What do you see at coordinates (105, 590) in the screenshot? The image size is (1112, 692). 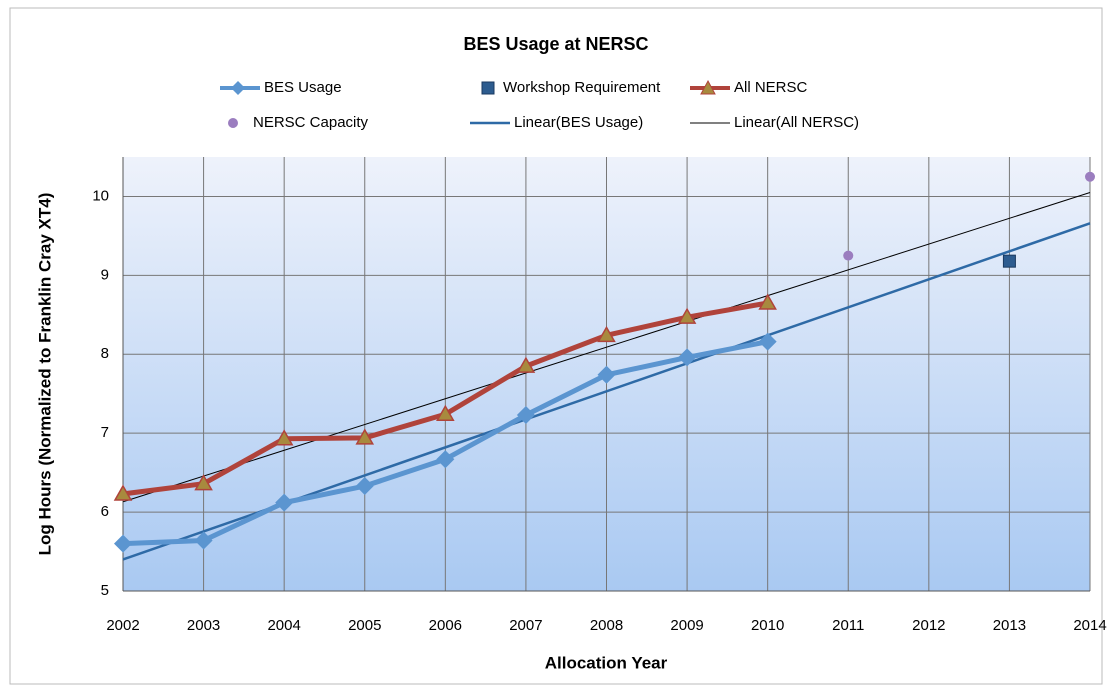 I see `y-tick-label: 5` at bounding box center [105, 590].